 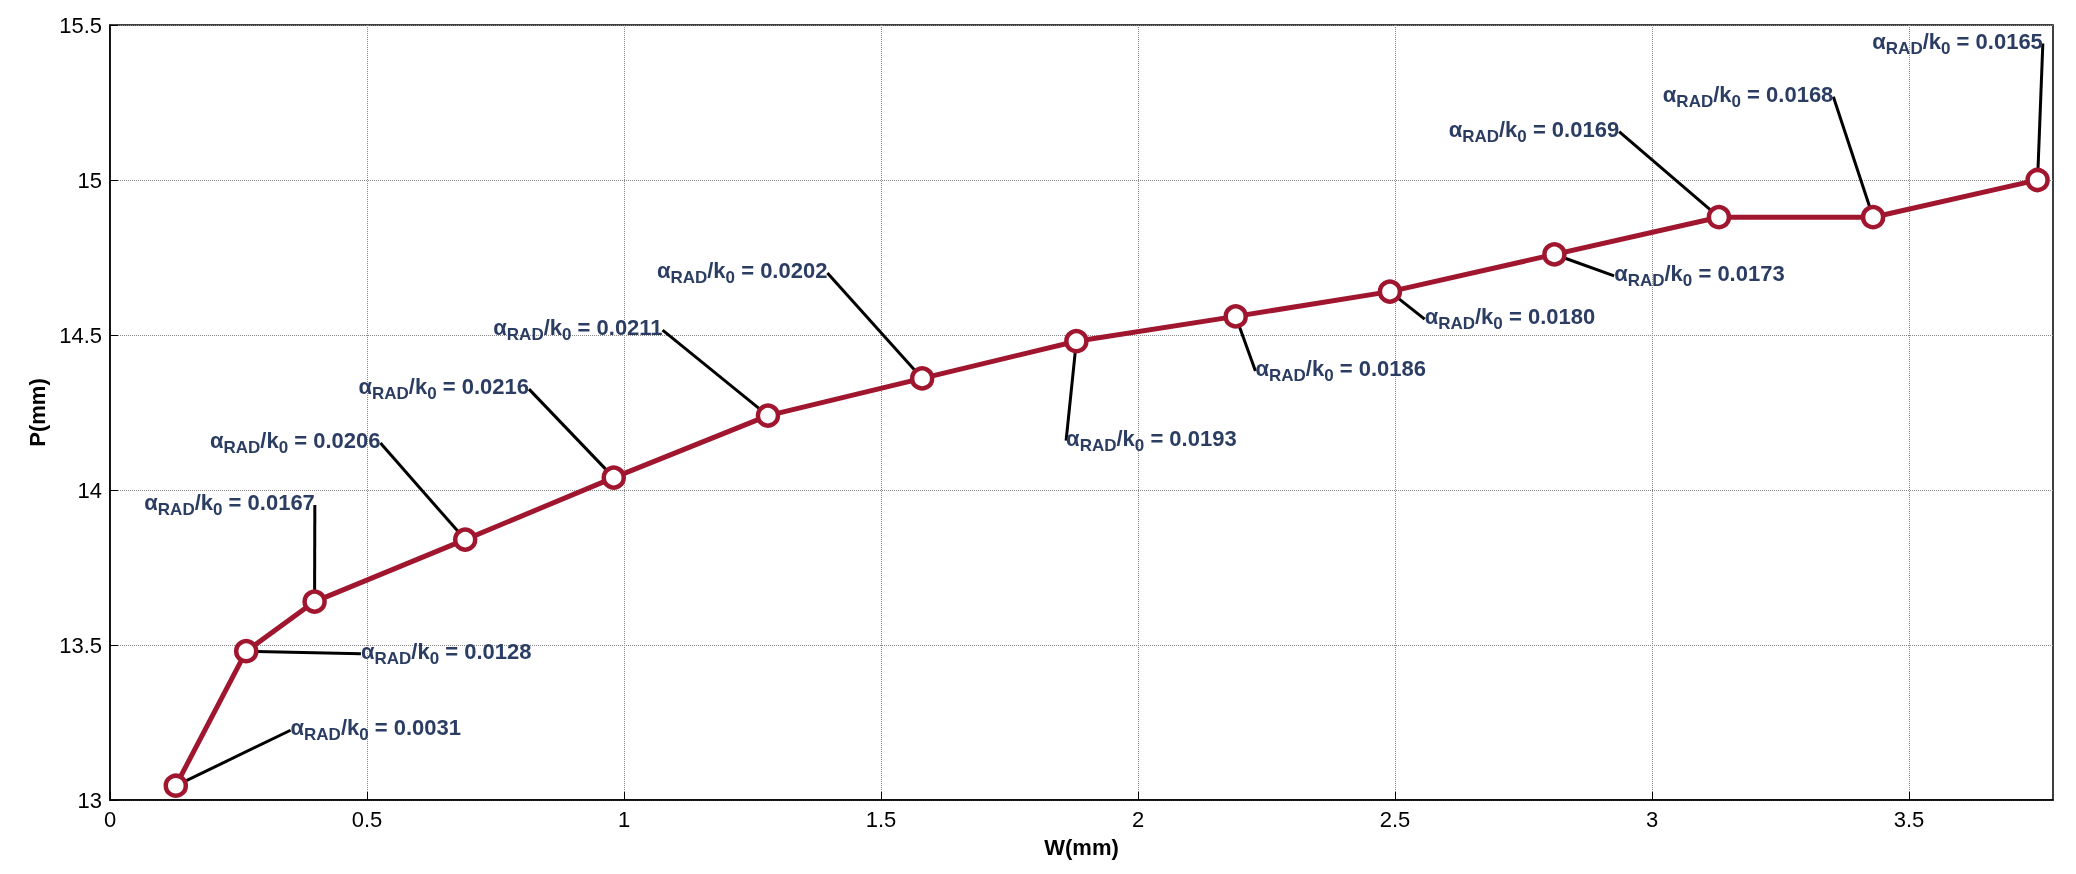 What do you see at coordinates (89, 180) in the screenshot?
I see `y-tick-label: 15` at bounding box center [89, 180].